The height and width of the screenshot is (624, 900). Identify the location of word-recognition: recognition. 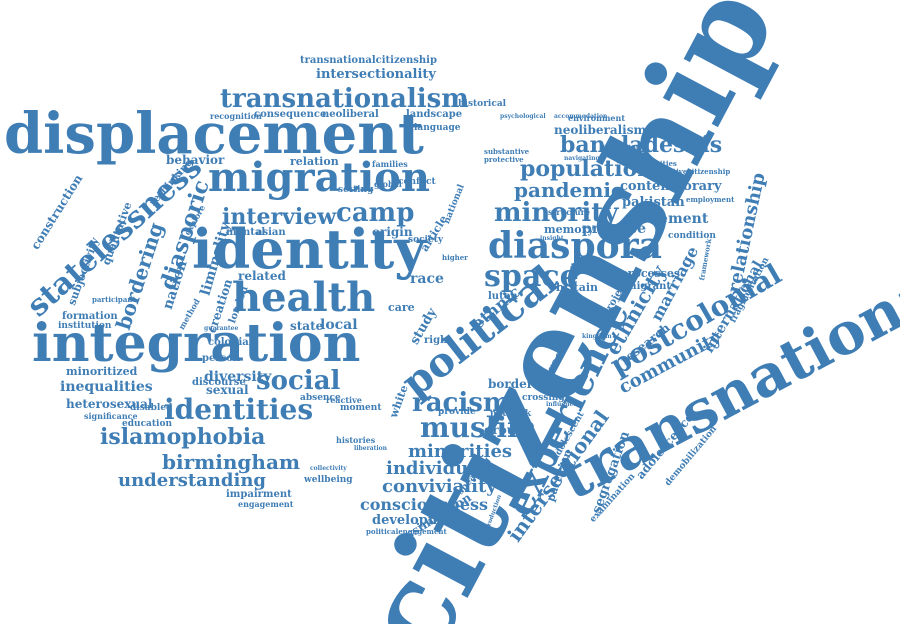
(236, 116).